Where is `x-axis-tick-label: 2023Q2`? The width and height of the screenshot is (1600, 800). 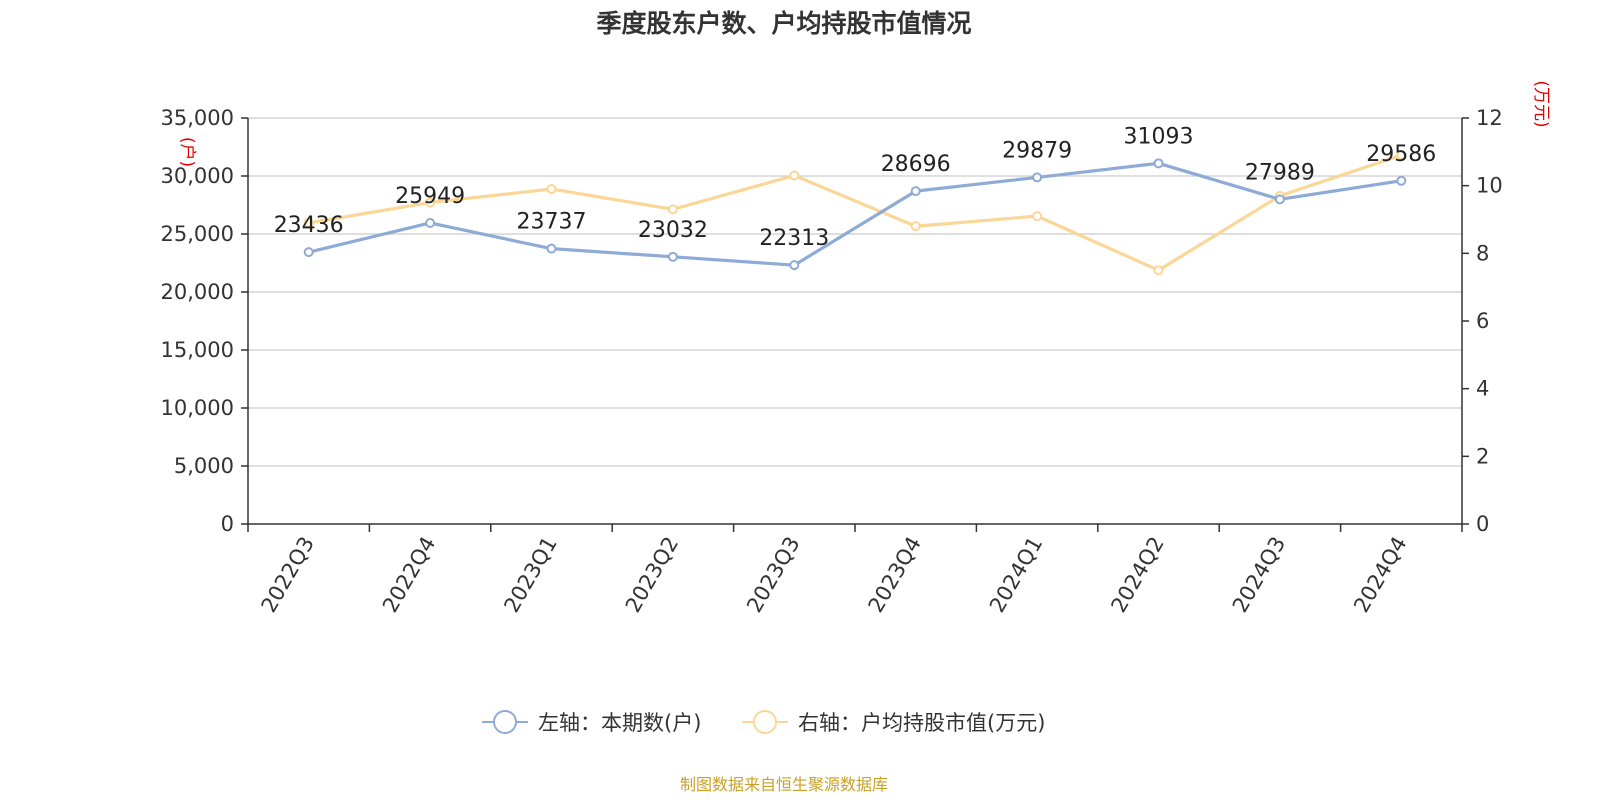 x-axis-tick-label: 2023Q2 is located at coordinates (652, 575).